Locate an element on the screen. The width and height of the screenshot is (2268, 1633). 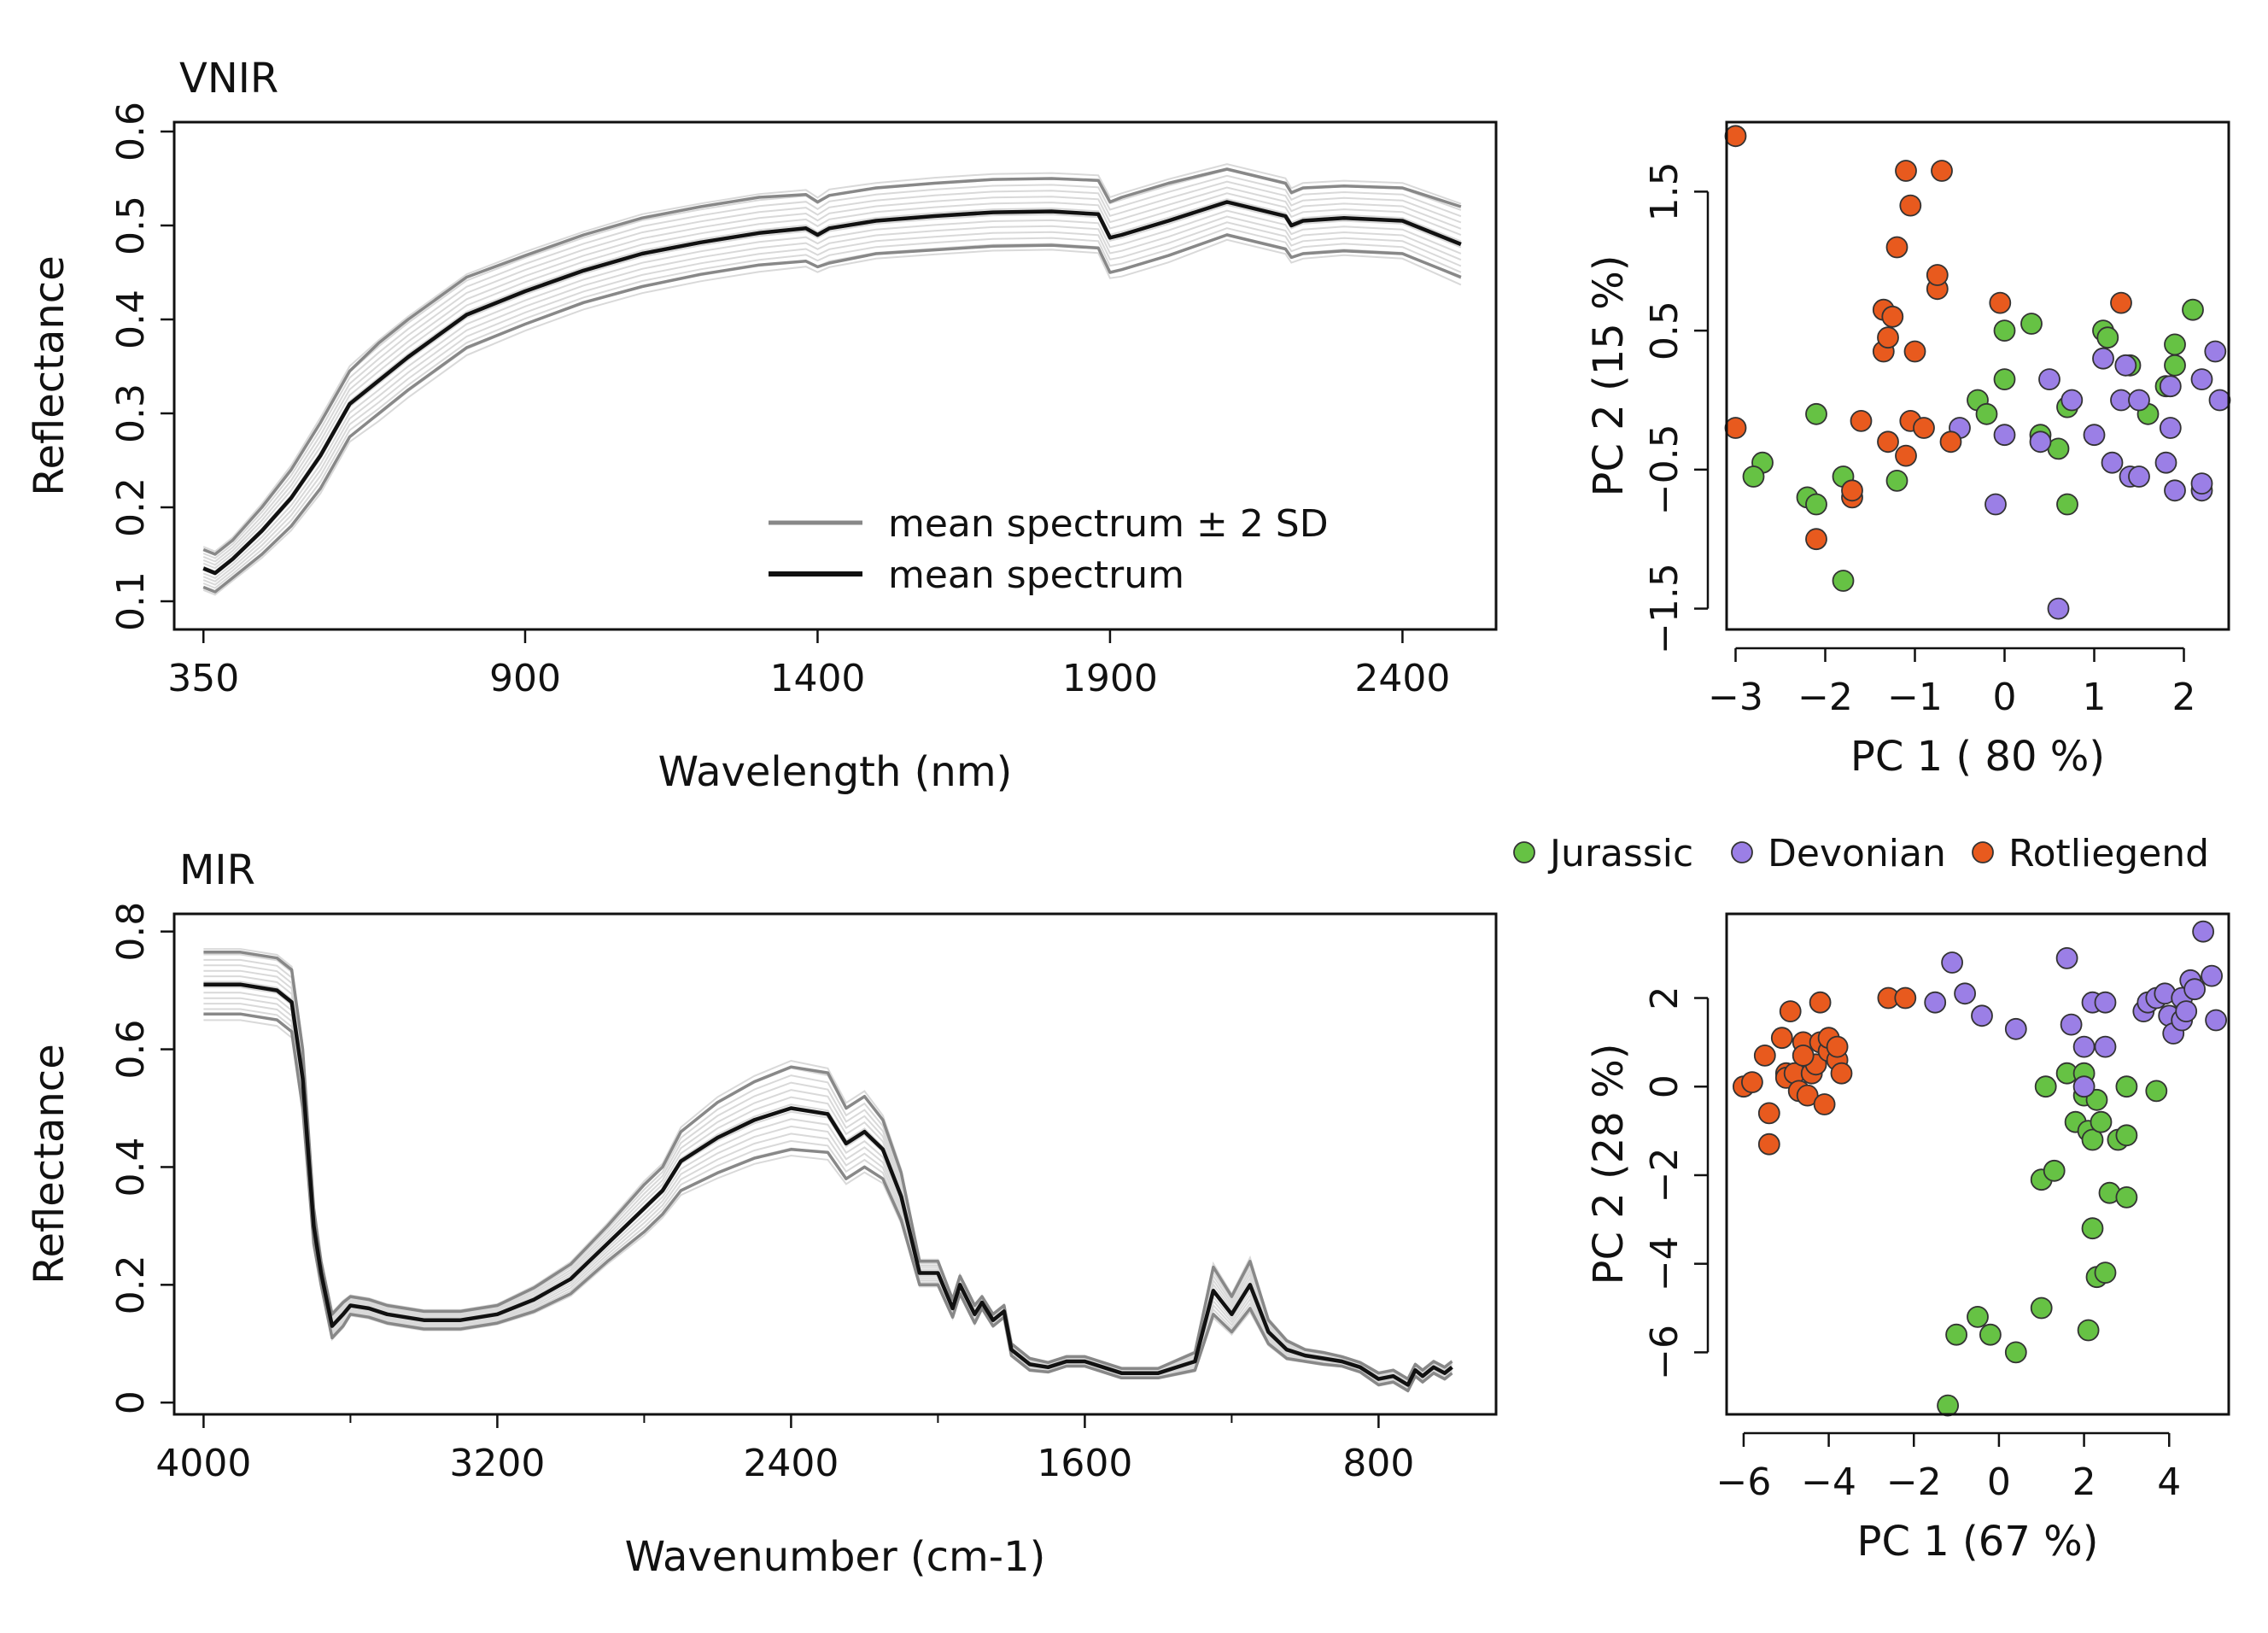
panel-title: MIR is located at coordinates (217, 870).